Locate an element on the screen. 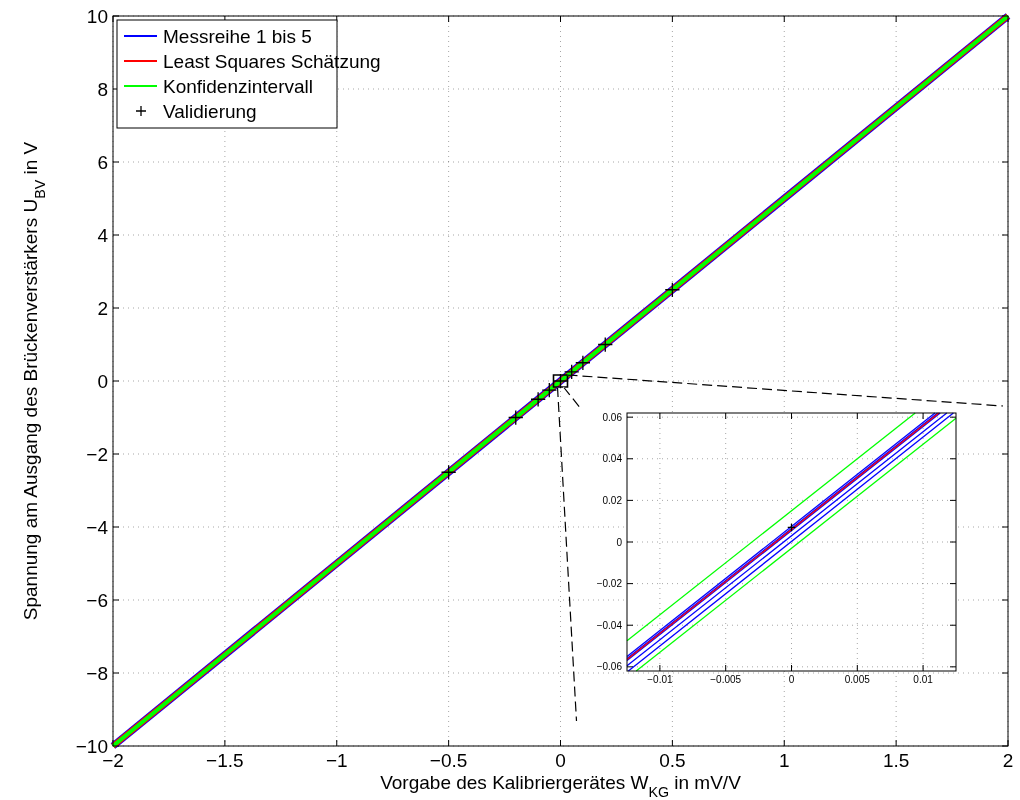 The image size is (1020, 800). y-tick-label: −6 is located at coordinates (97, 600).